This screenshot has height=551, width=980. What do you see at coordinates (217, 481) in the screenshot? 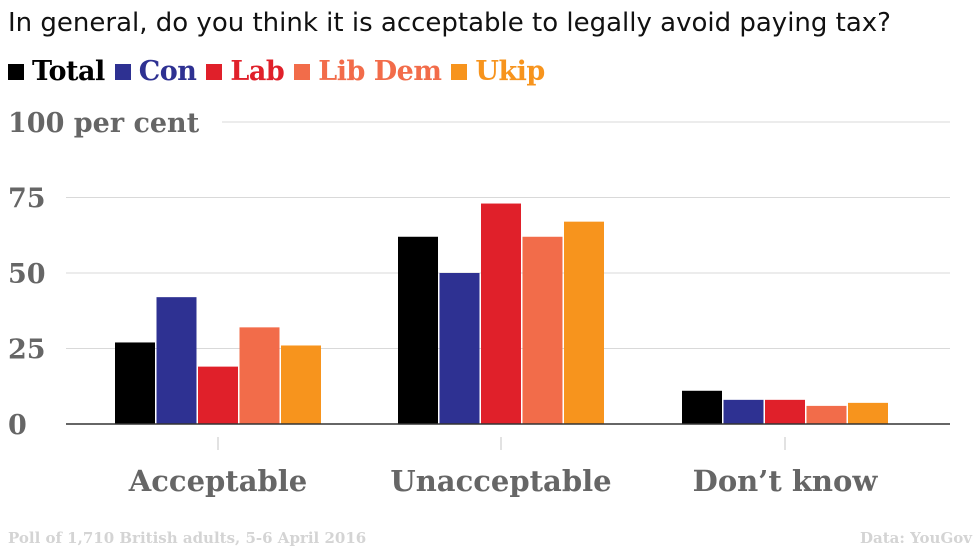
I see `x-tick-label-acceptable: Acceptable` at bounding box center [217, 481].